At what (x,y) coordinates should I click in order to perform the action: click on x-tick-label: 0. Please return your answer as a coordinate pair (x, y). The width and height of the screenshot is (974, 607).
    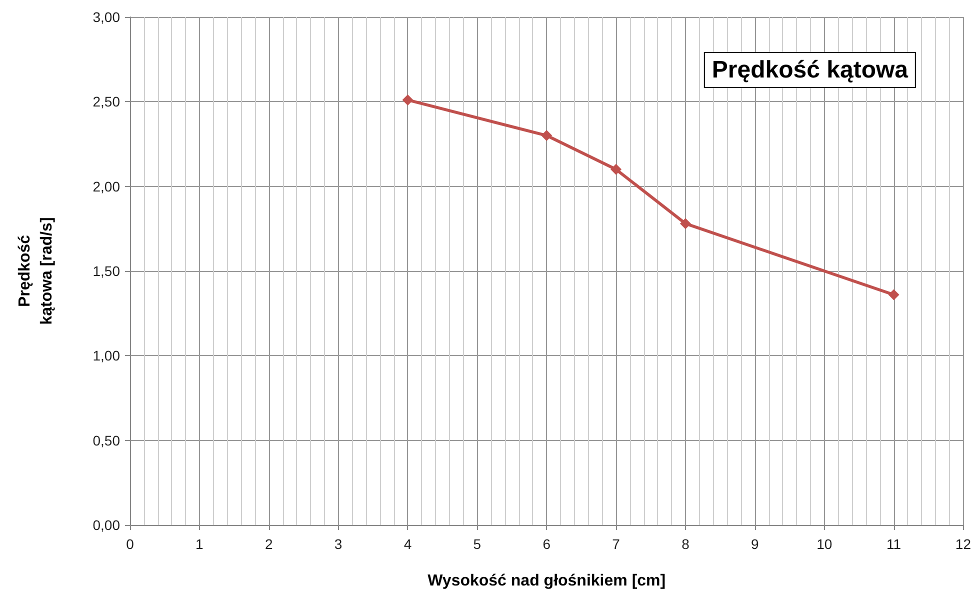
    Looking at the image, I should click on (130, 544).